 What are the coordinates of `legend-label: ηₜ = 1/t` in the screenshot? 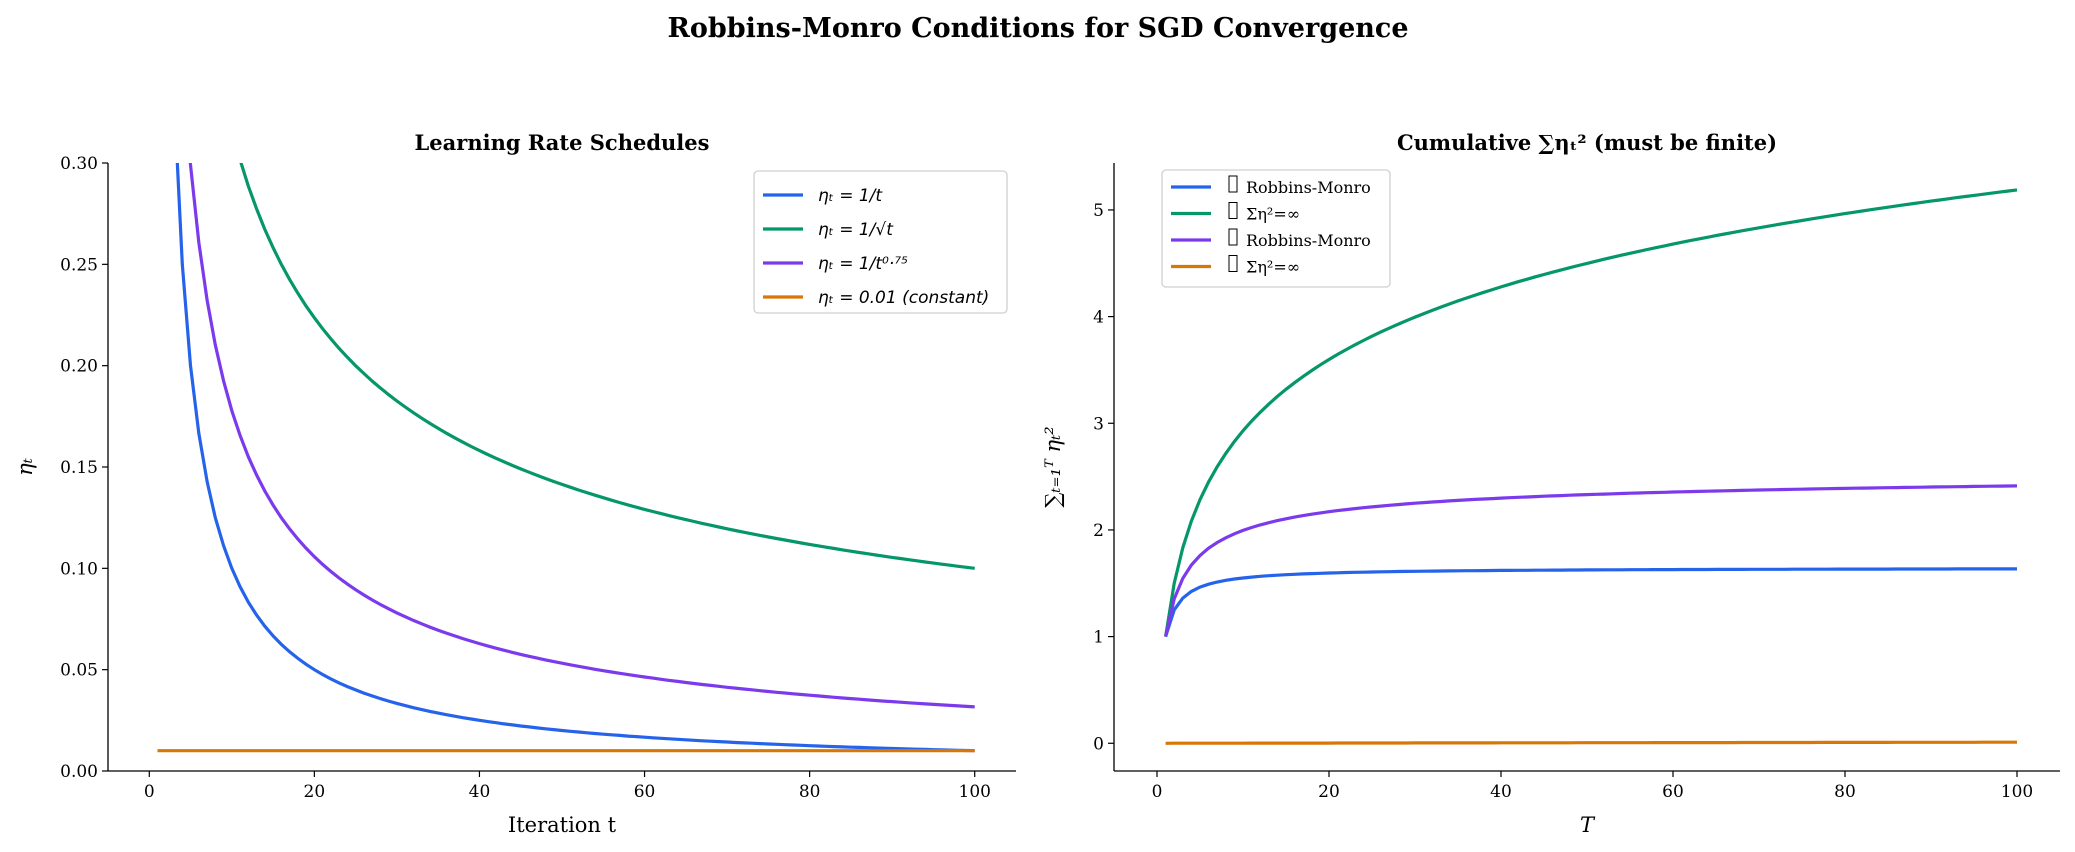 It's located at (850, 196).